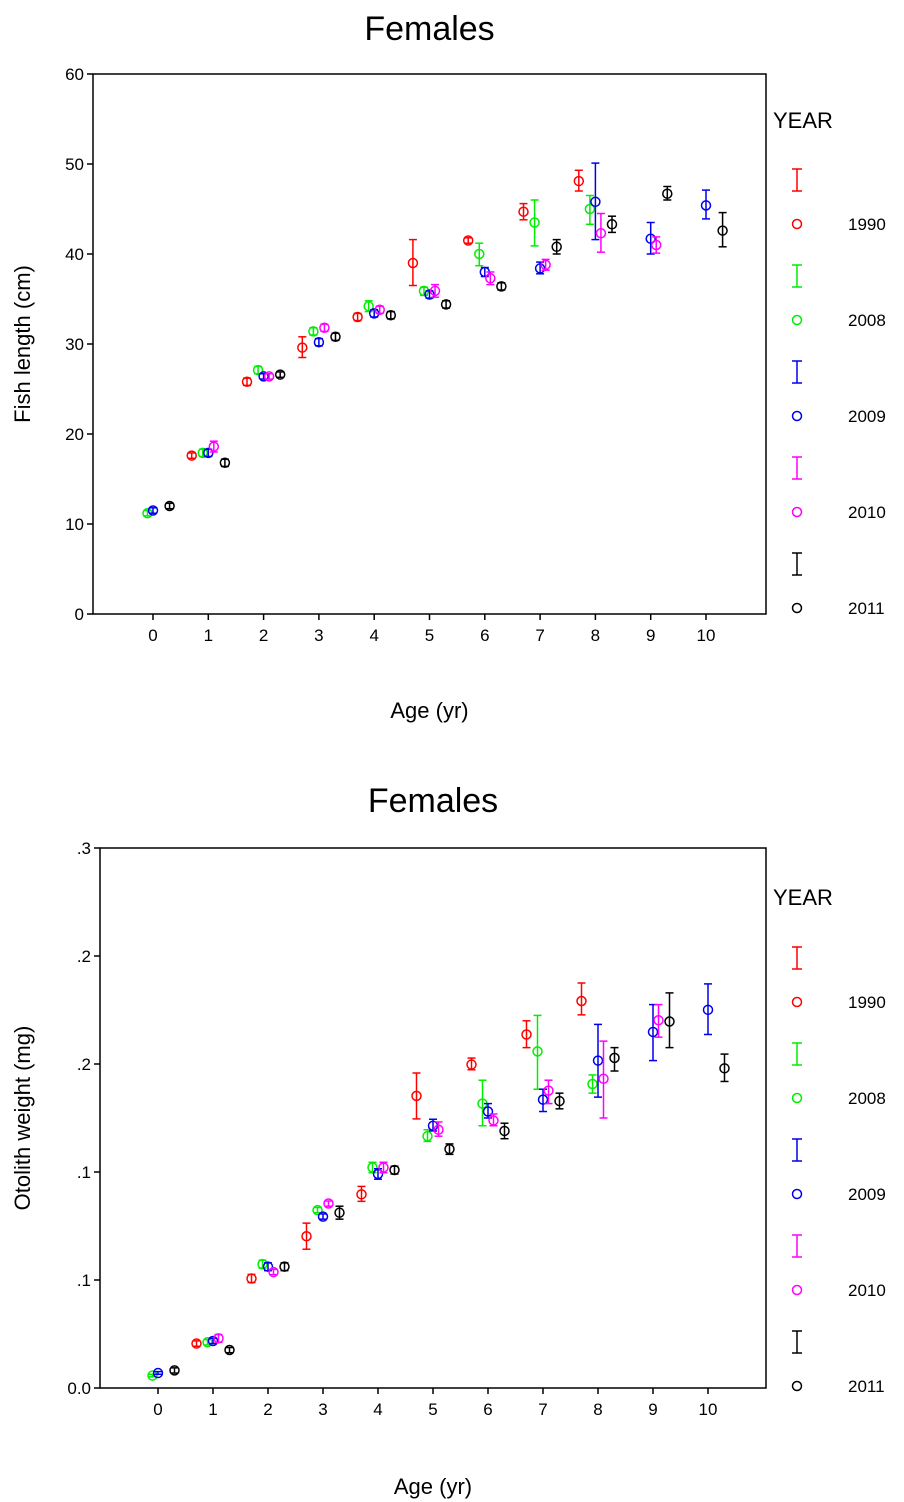  What do you see at coordinates (650, 635) in the screenshot?
I see `x-tick-label: 9` at bounding box center [650, 635].